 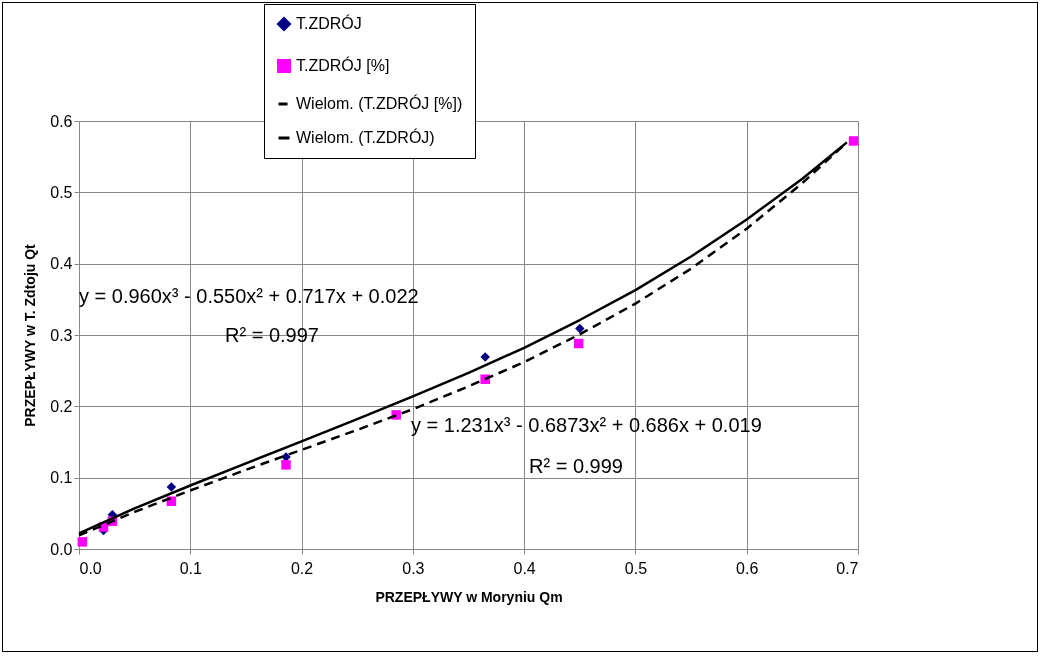 What do you see at coordinates (747, 568) in the screenshot?
I see `x-tick-label: 0.6` at bounding box center [747, 568].